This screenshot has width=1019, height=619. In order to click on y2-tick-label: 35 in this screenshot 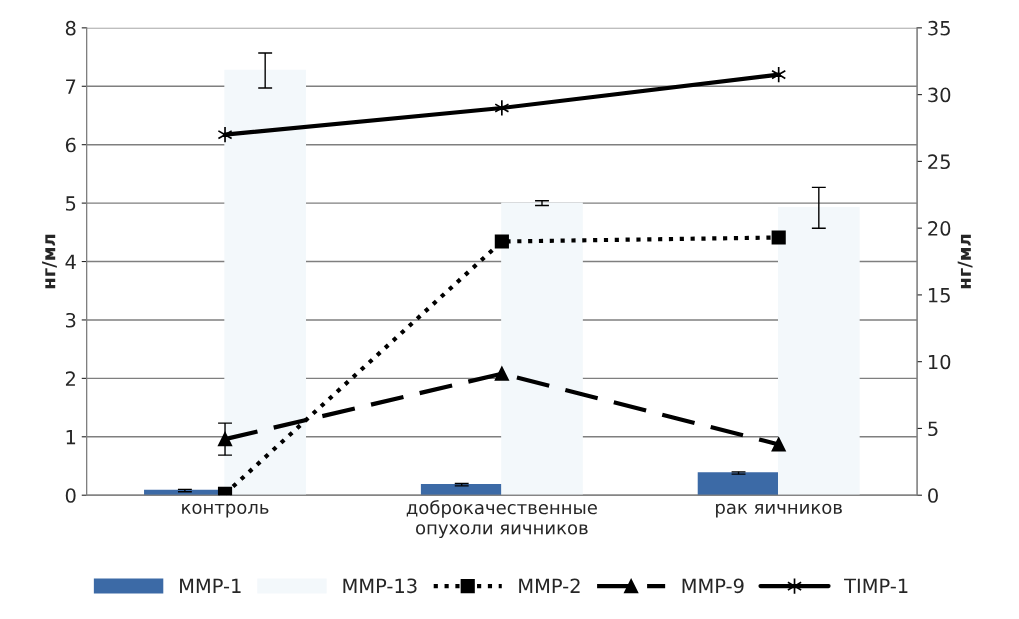, I will do `click(939, 28)`.